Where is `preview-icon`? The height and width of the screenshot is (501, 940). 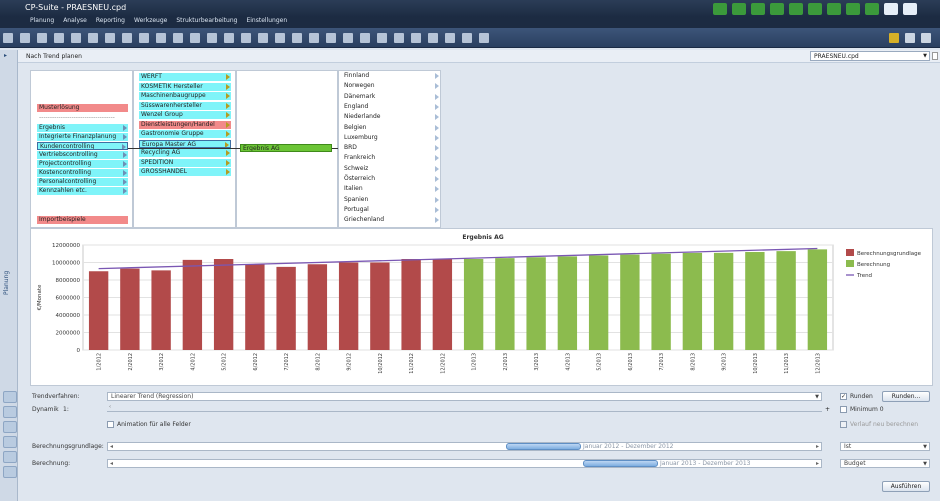 preview-icon is located at coordinates (314, 38).